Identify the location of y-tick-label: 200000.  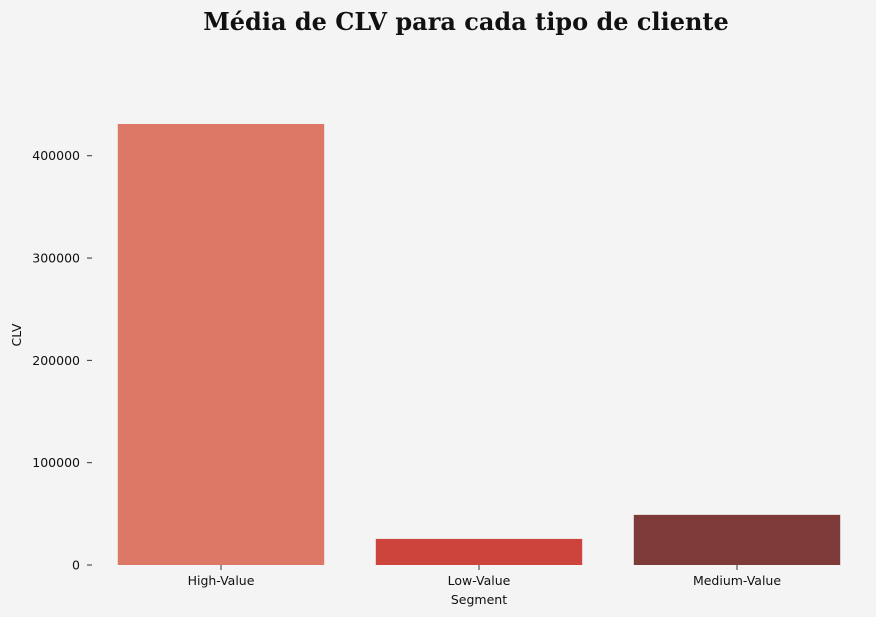
(56, 360).